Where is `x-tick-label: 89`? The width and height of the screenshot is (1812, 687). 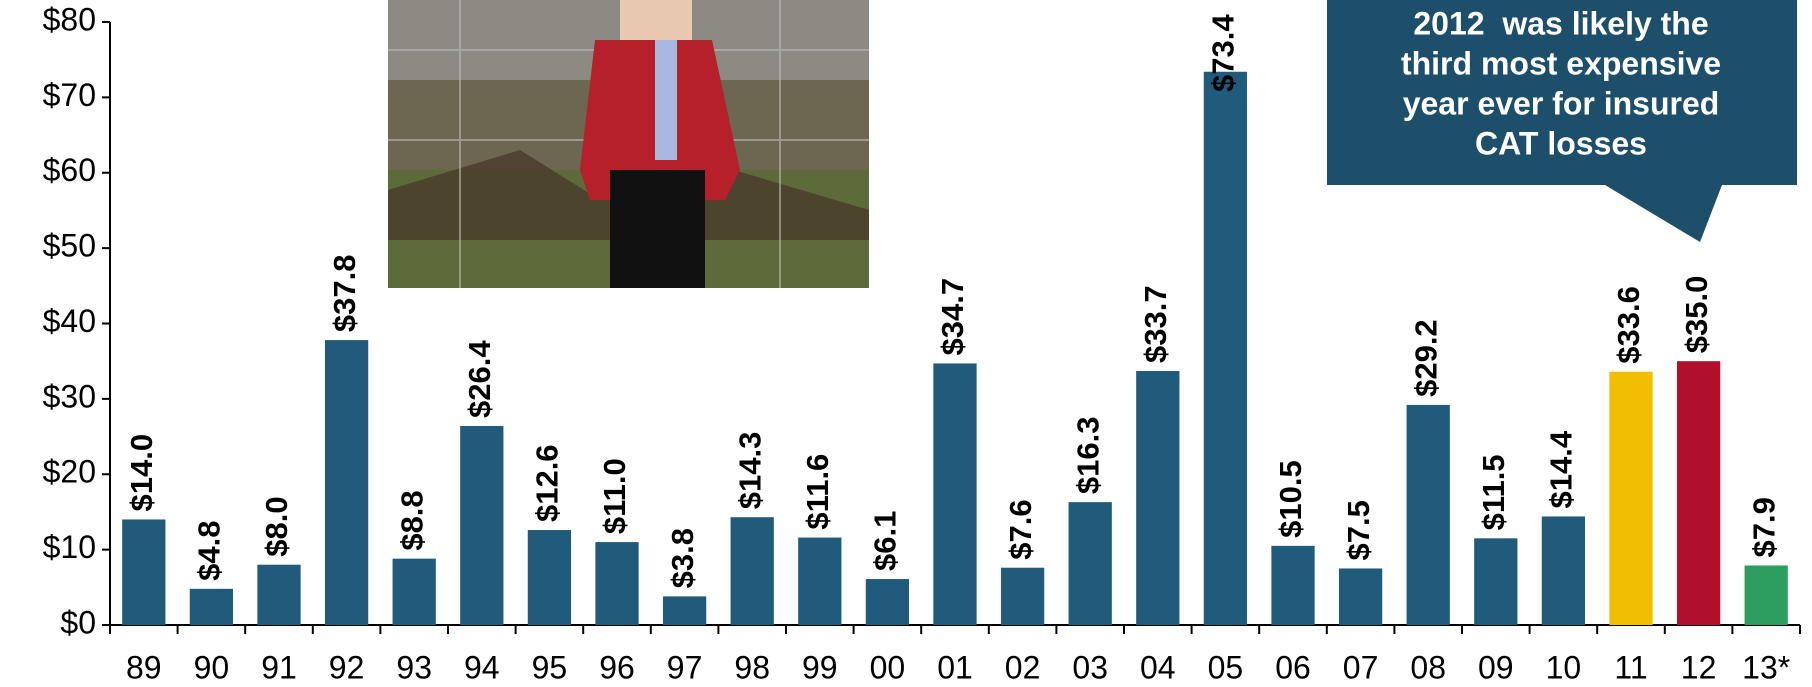 x-tick-label: 89 is located at coordinates (144, 667).